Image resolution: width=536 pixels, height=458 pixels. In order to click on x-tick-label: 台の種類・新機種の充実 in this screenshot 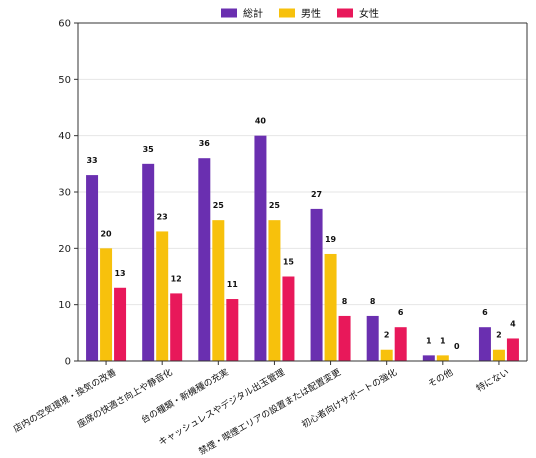, I will do `click(185, 396)`.